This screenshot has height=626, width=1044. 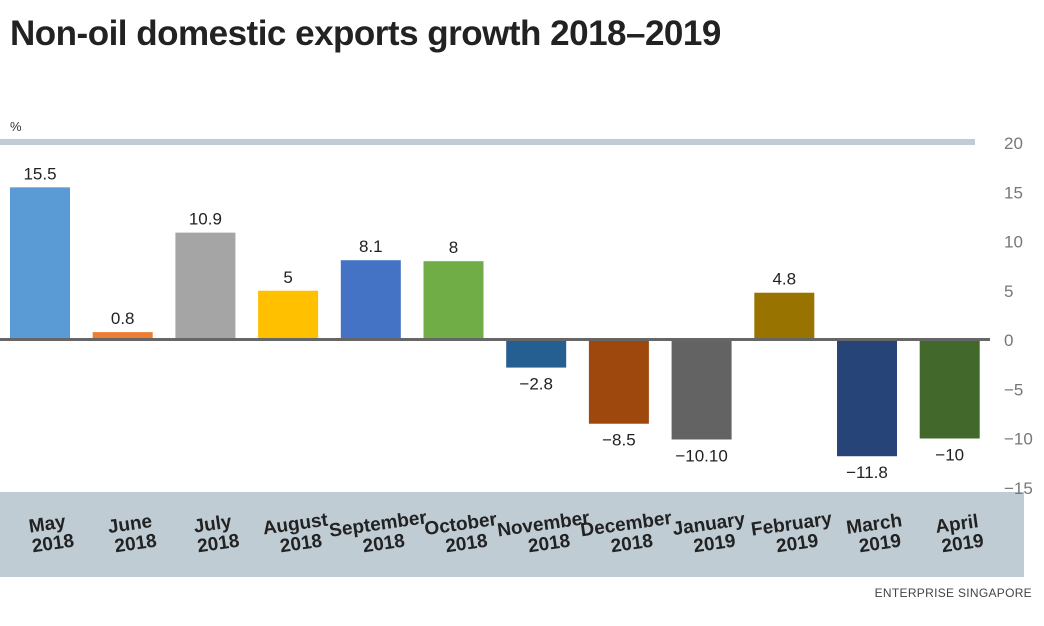 What do you see at coordinates (512, 534) in the screenshot?
I see `category-band` at bounding box center [512, 534].